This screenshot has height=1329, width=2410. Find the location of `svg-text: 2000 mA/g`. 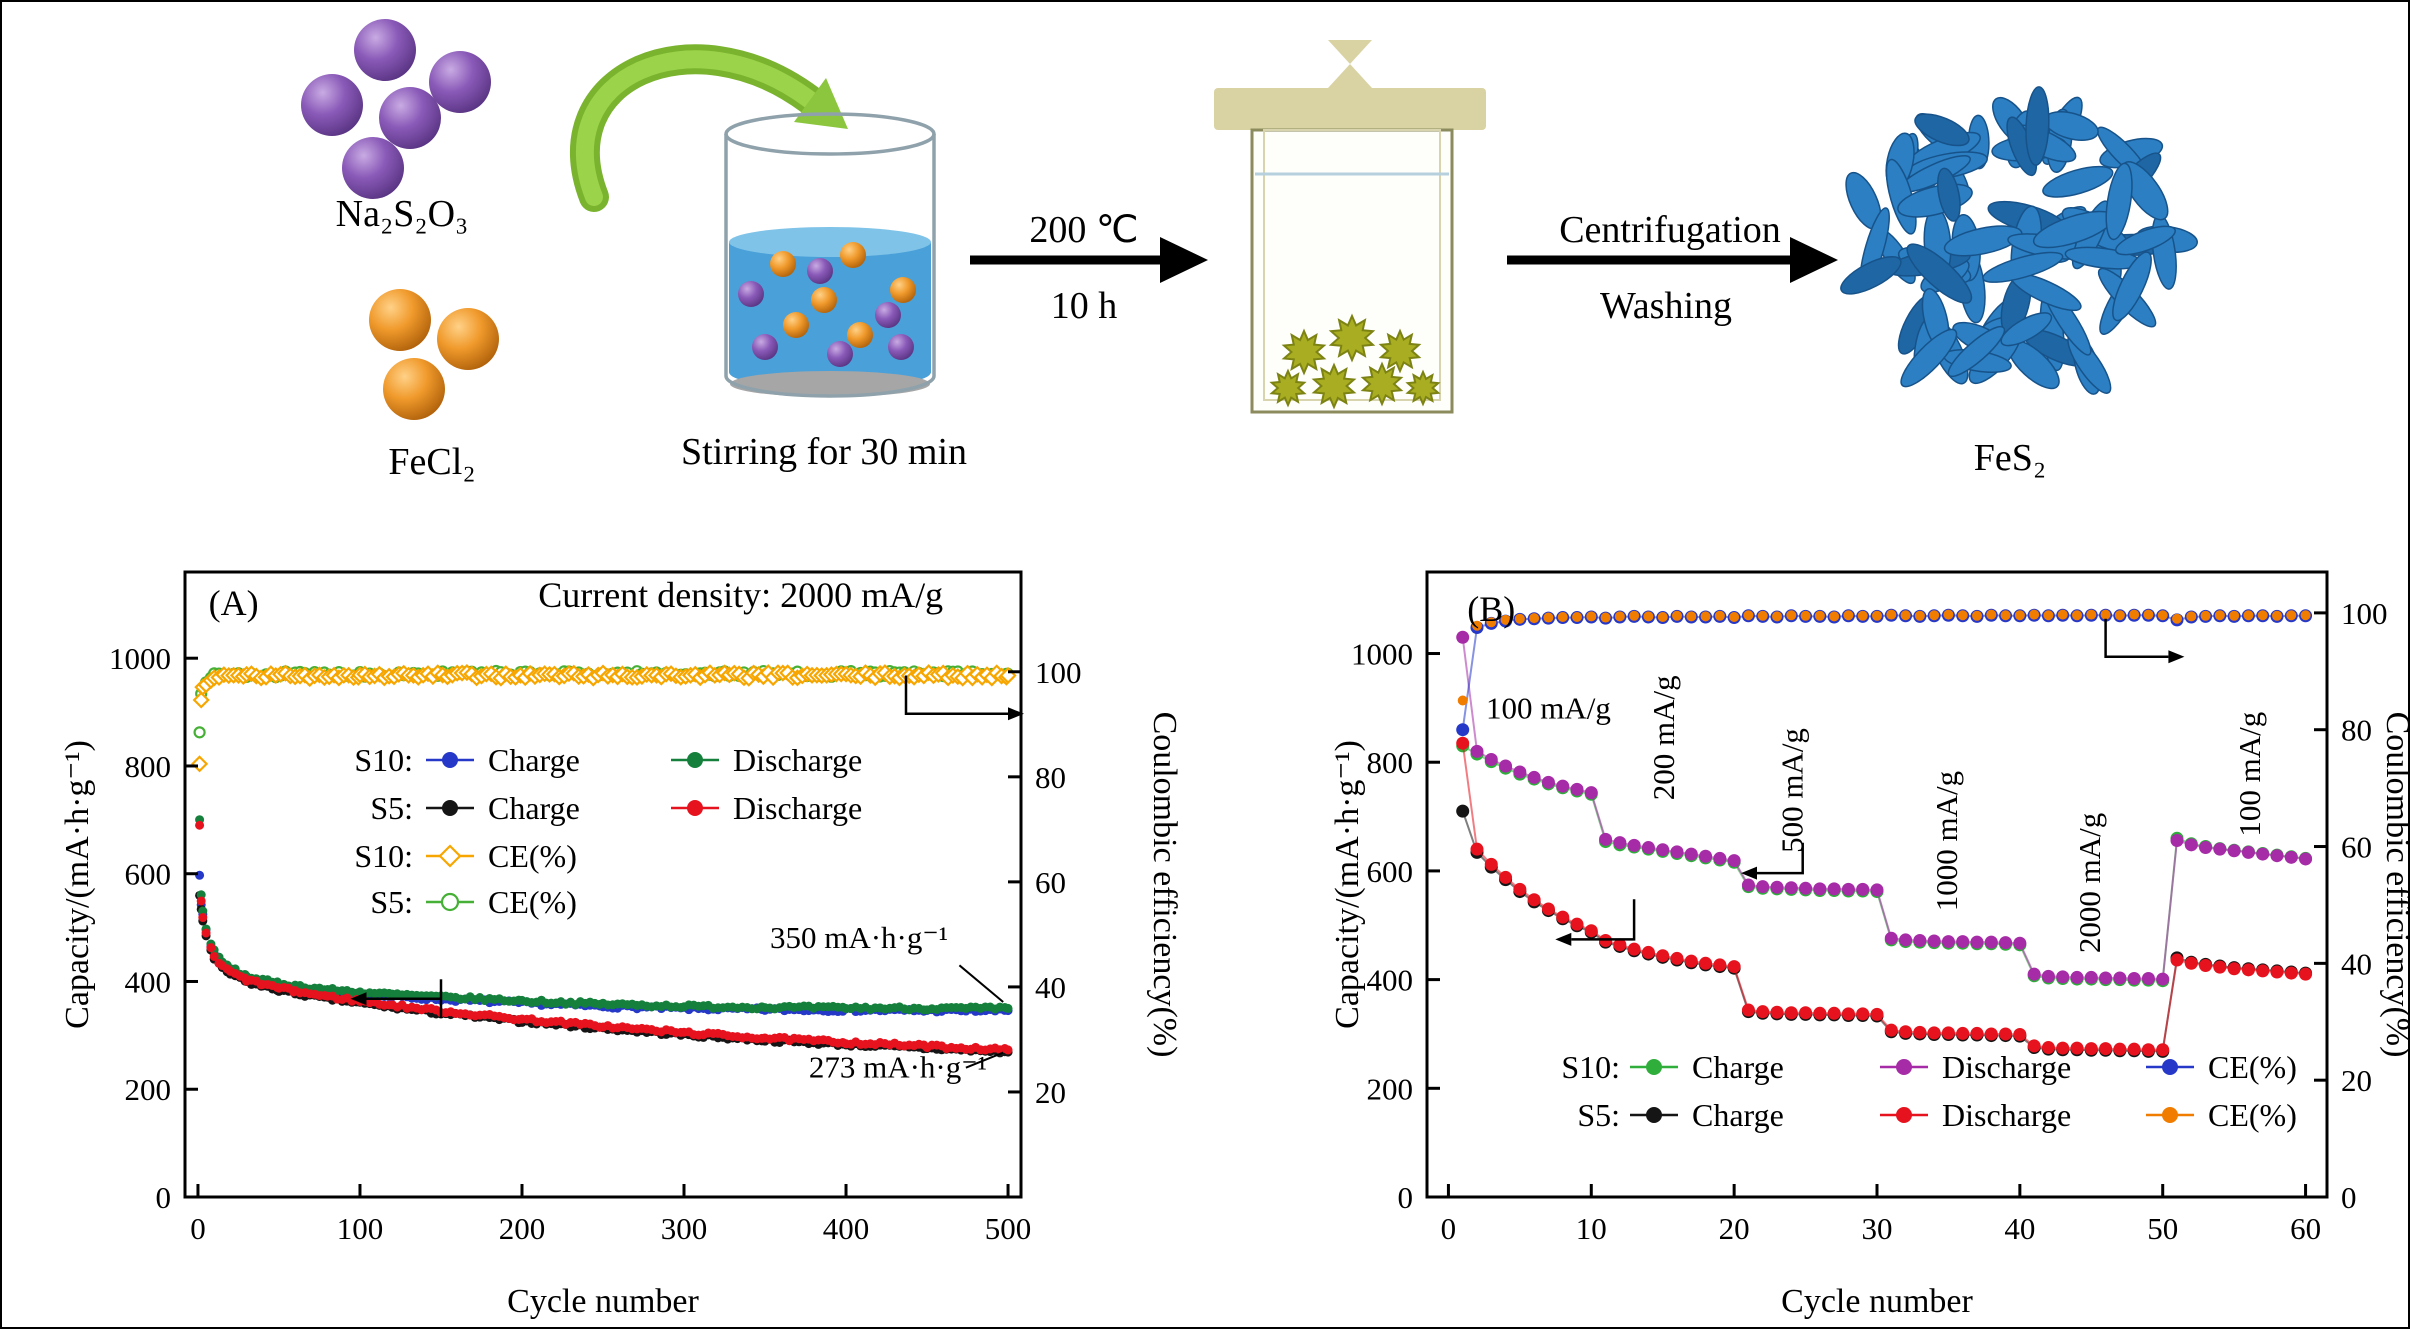

svg-text: 2000 mA/g is located at coordinates (2089, 883).